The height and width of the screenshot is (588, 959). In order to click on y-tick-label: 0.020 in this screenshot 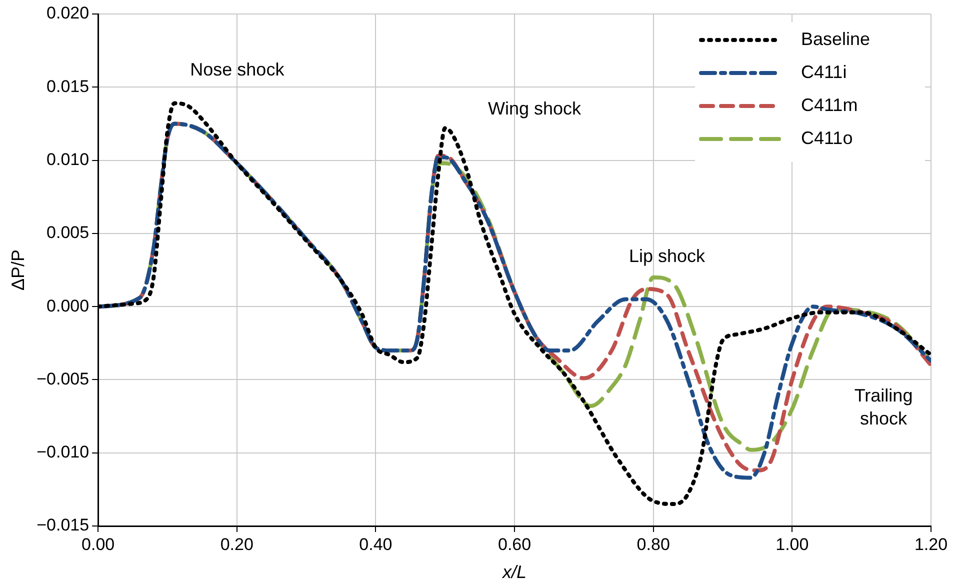, I will do `click(68, 13)`.